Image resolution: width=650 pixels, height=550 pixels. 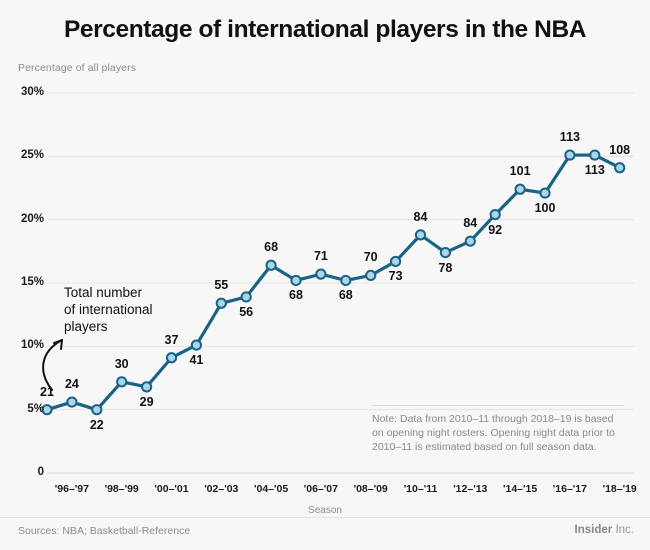 What do you see at coordinates (593, 530) in the screenshot?
I see `brand-name: Insider` at bounding box center [593, 530].